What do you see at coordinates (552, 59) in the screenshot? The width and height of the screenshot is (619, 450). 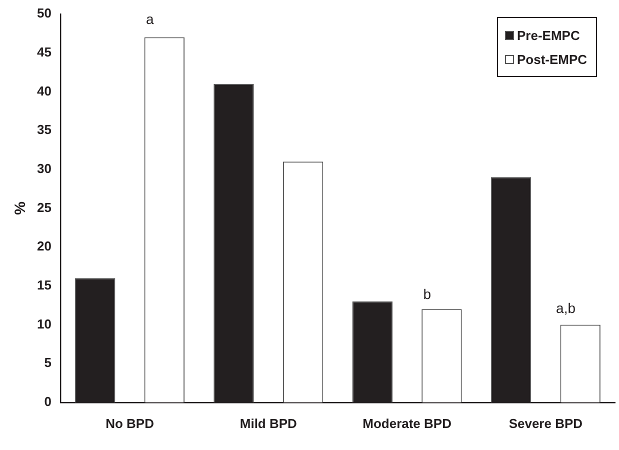 I see `legend-label: Post-EMPC` at bounding box center [552, 59].